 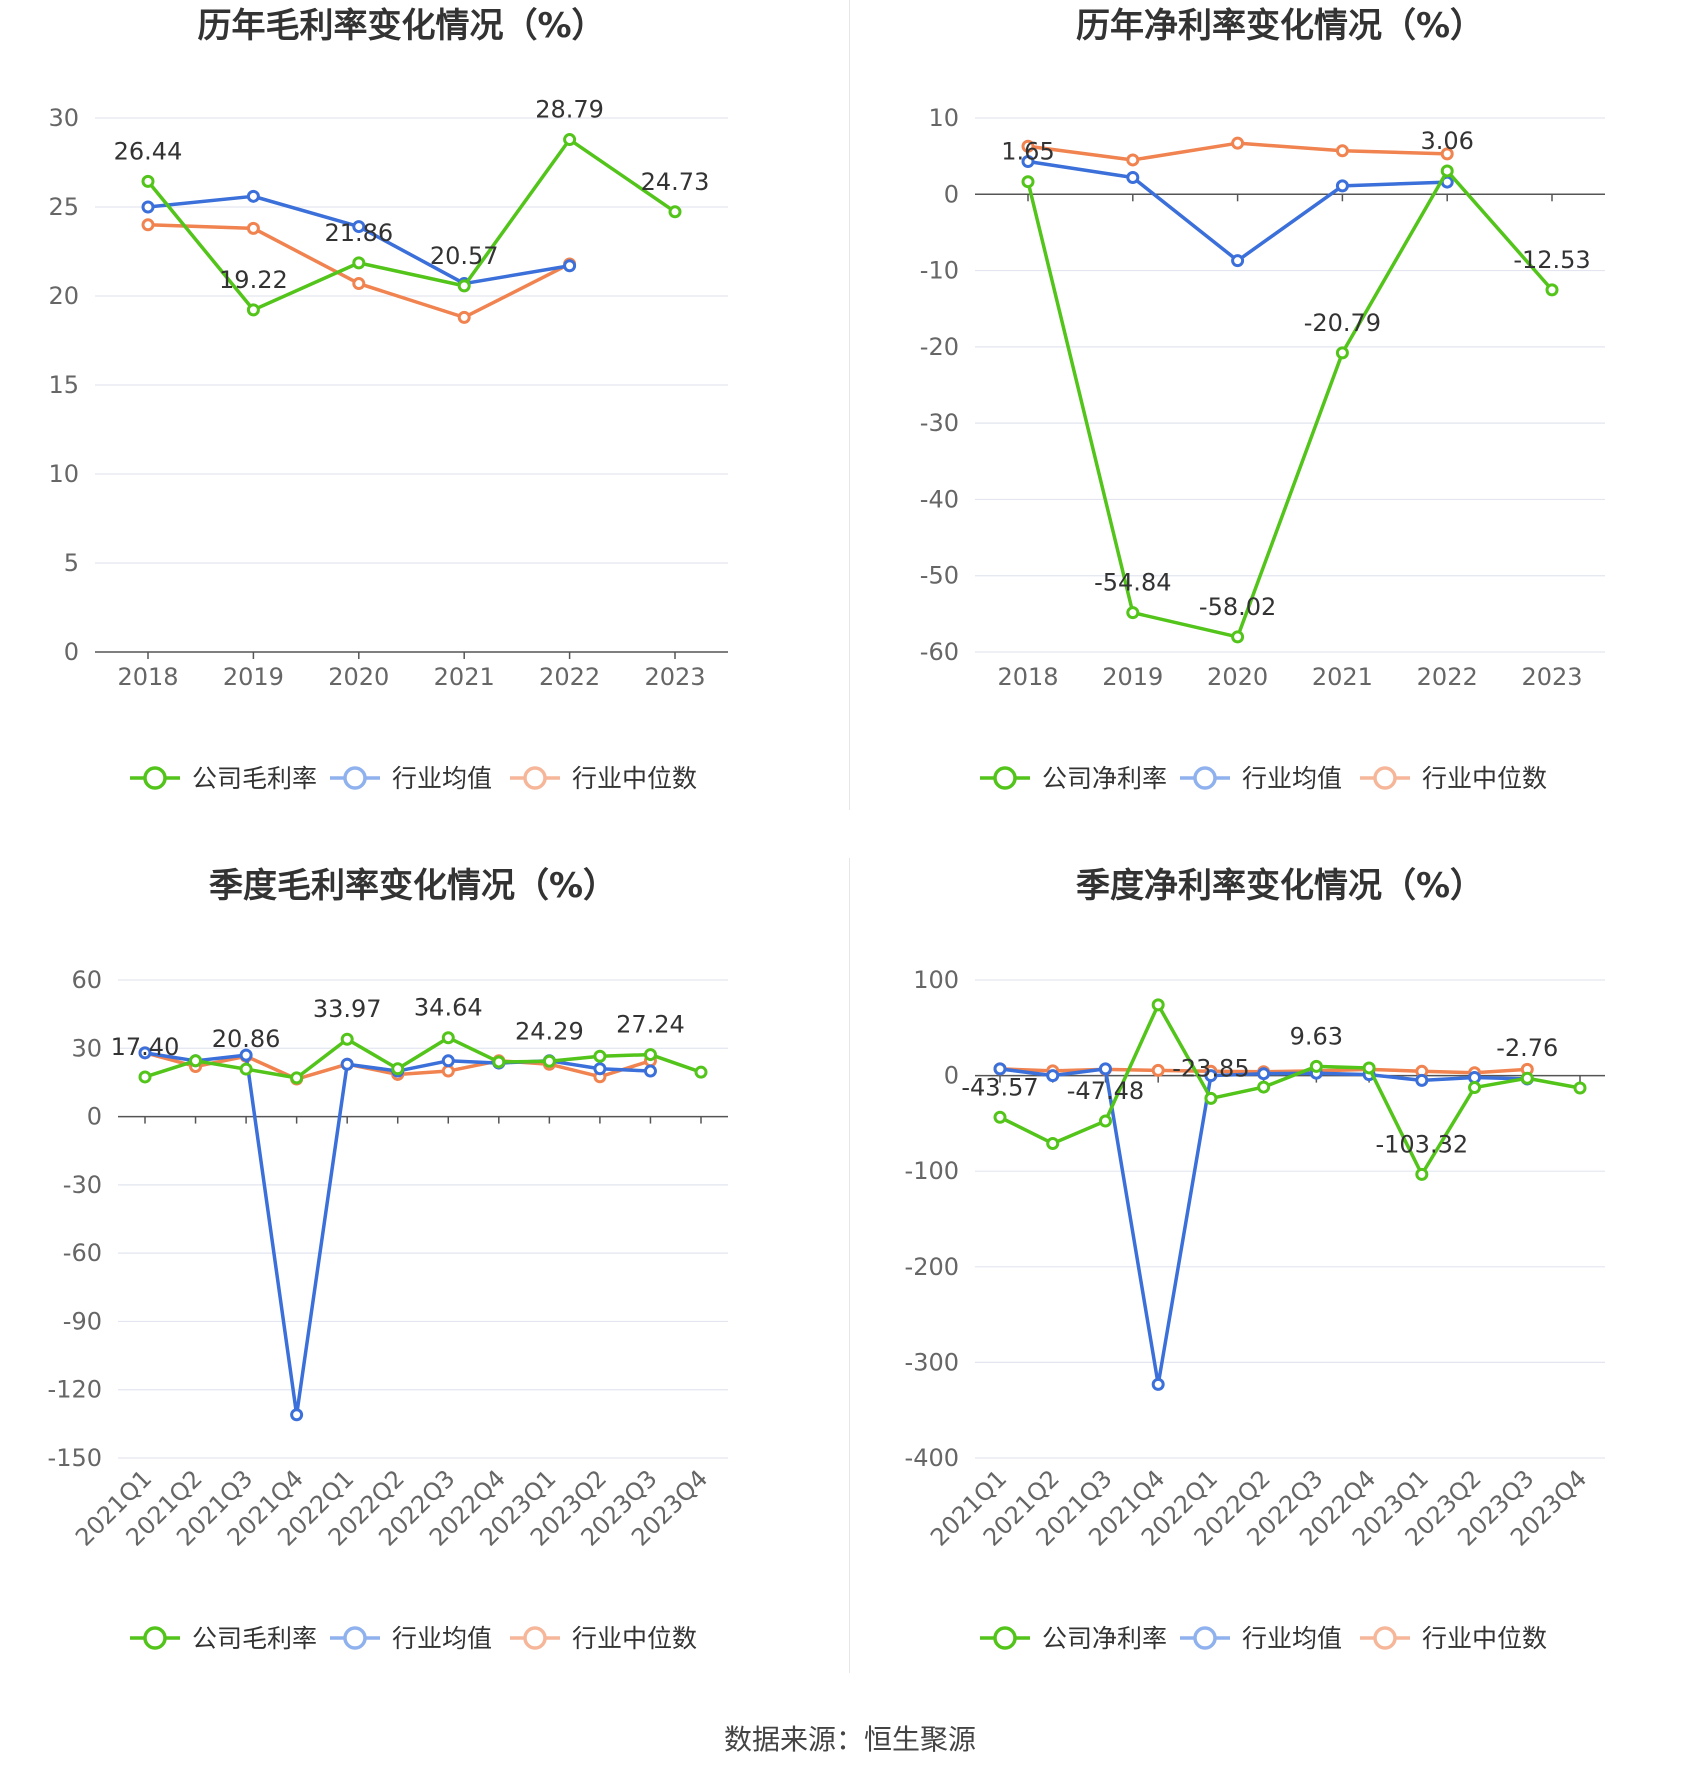 What do you see at coordinates (71, 652) in the screenshot?
I see `y-tick-label: 0` at bounding box center [71, 652].